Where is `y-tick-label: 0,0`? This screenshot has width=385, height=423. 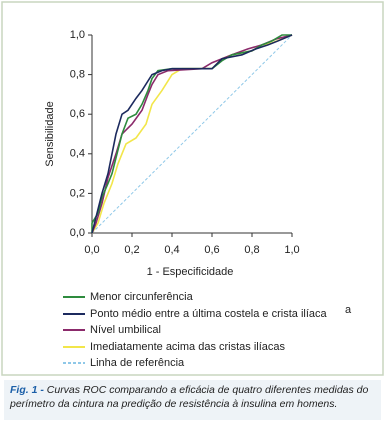
y-tick-label: 0,0 is located at coordinates (77, 233).